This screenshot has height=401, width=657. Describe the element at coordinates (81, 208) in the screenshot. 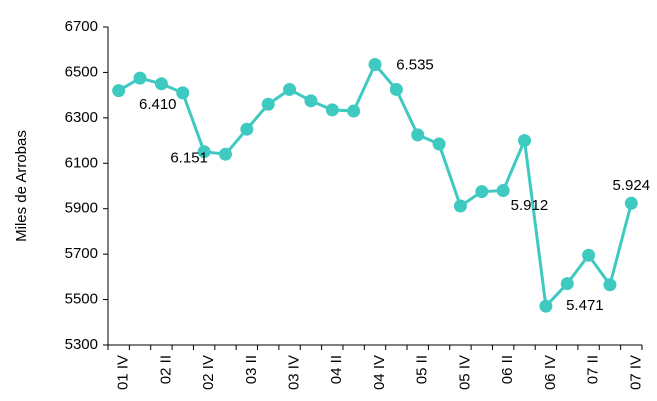

I see `y-tick-label: 5900` at that location.